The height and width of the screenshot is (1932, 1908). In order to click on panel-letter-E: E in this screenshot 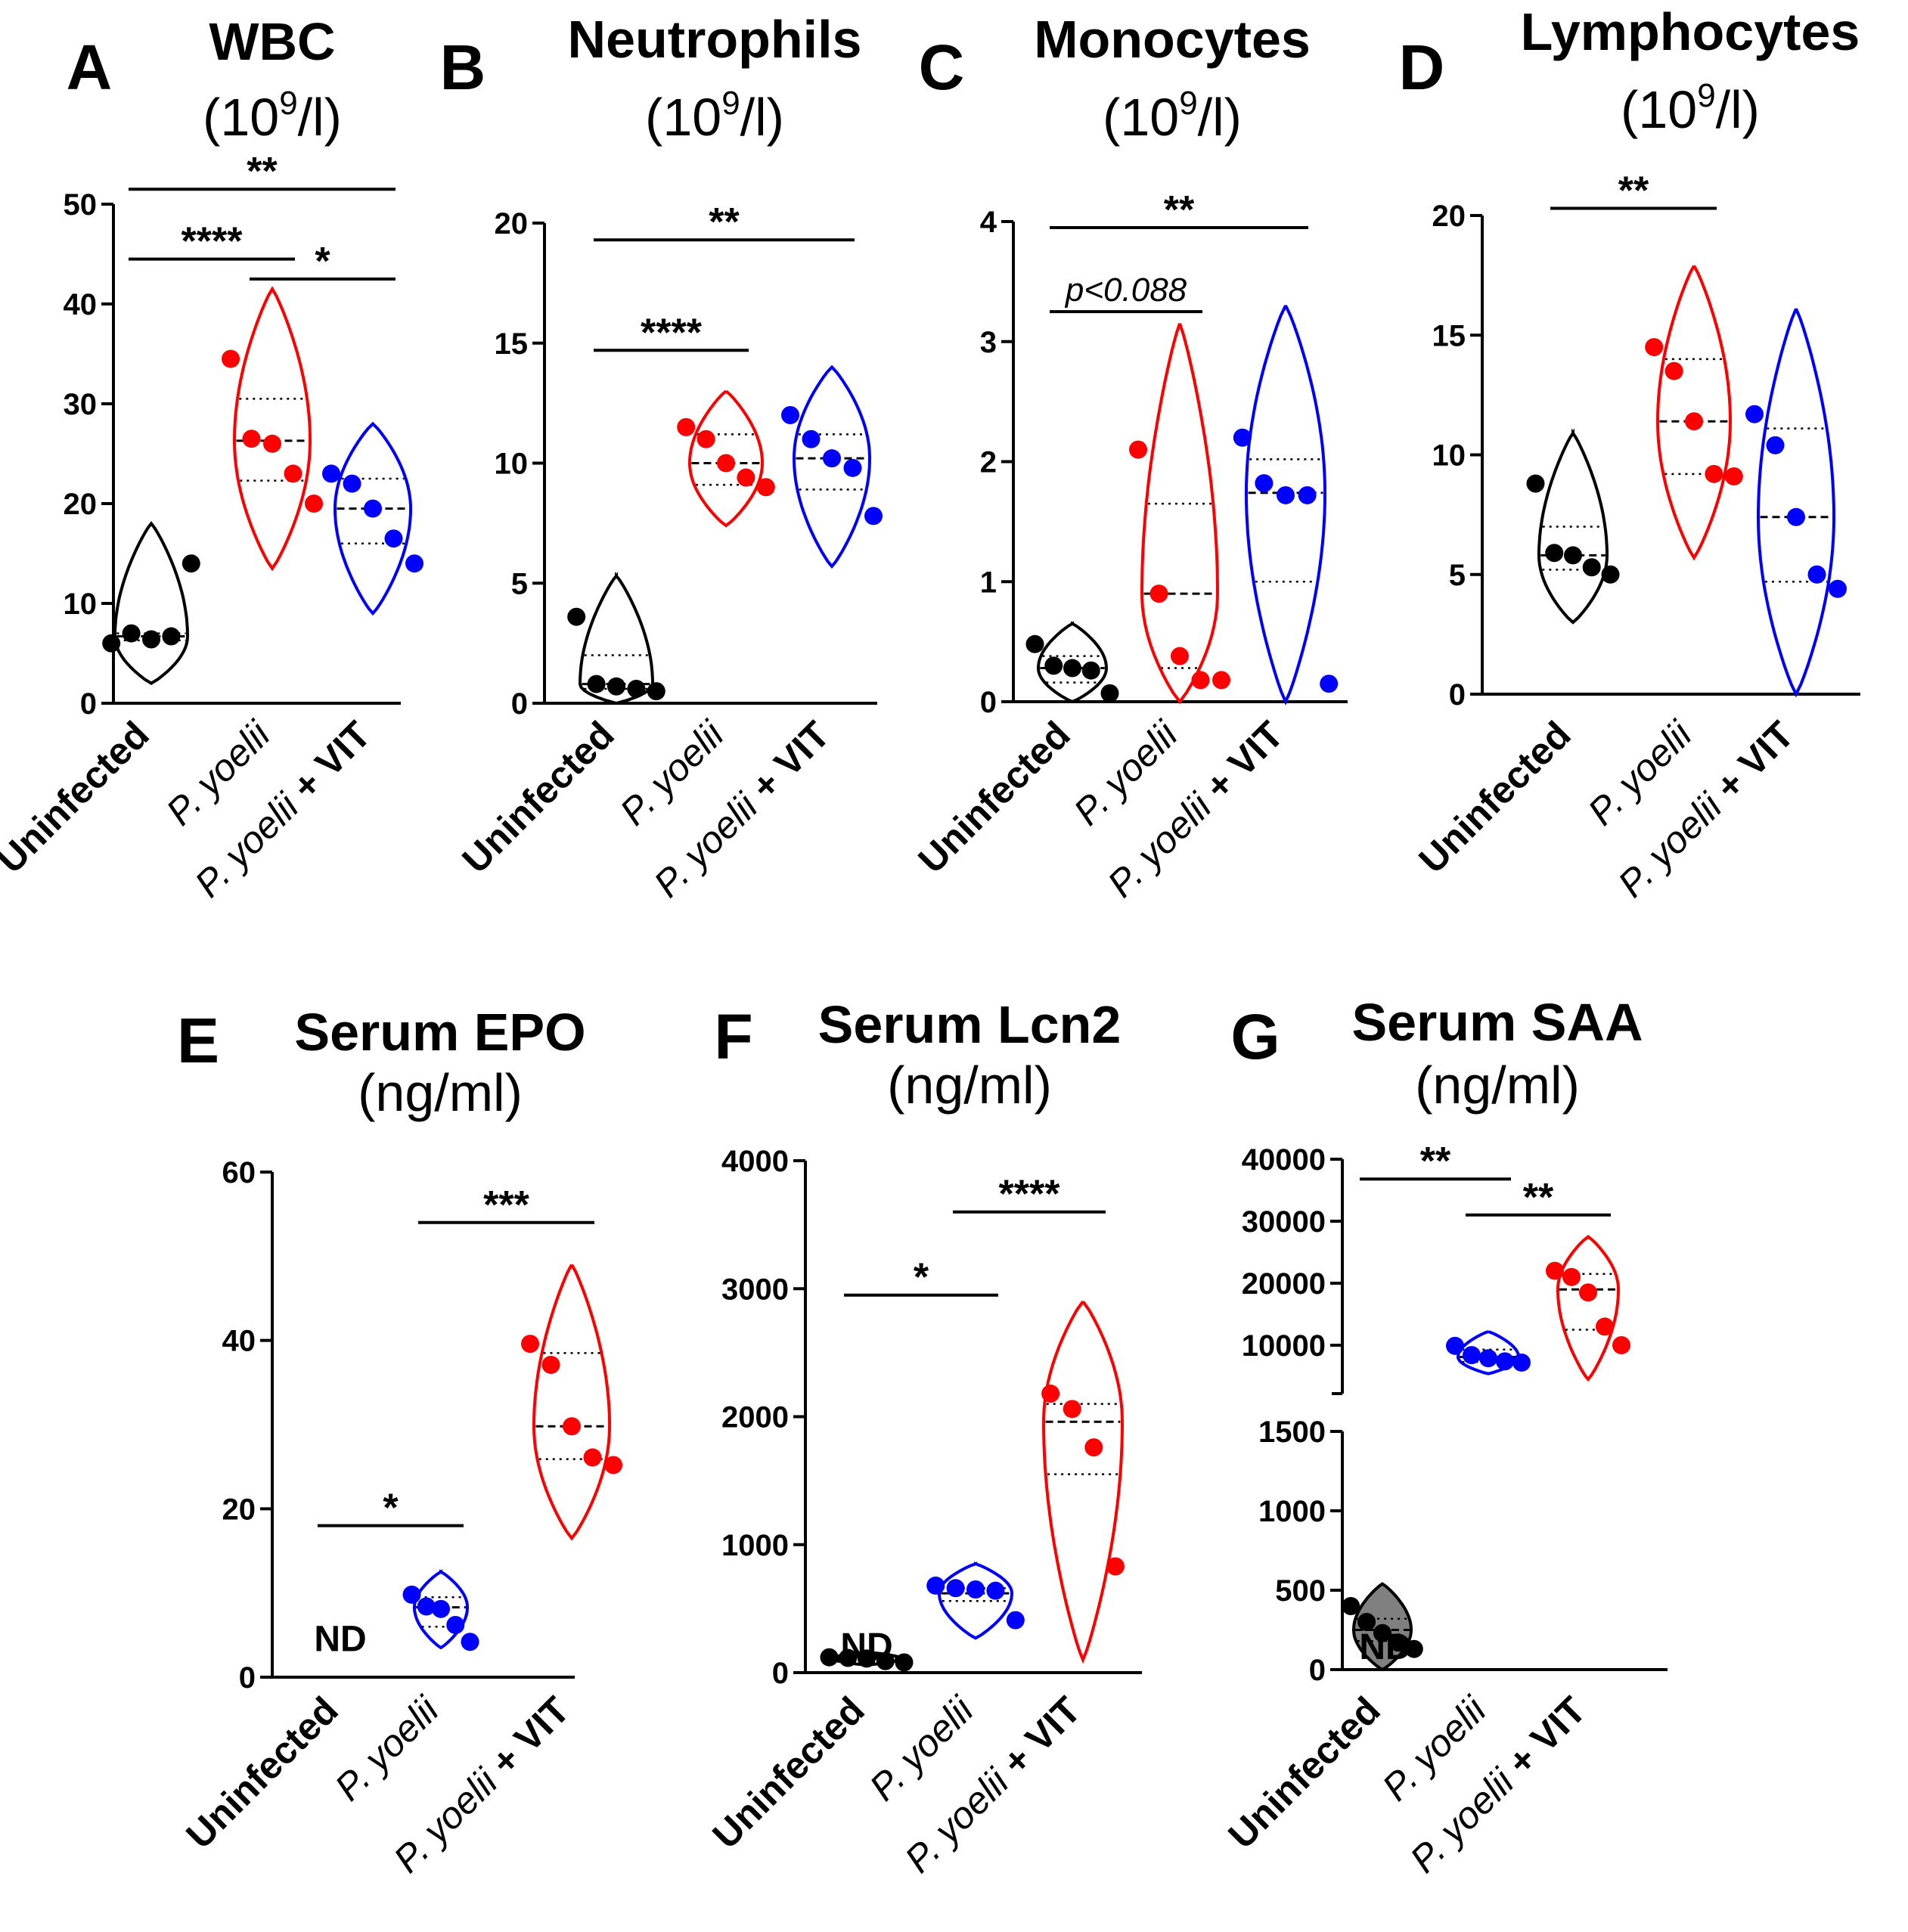, I will do `click(198, 1040)`.